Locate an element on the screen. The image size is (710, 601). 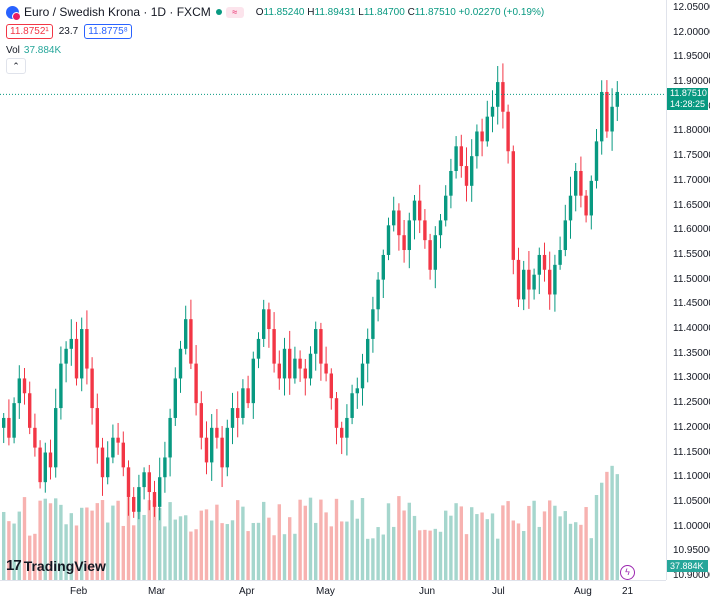
volume-legend: Vol 37.884K is located at coordinates (34, 50).